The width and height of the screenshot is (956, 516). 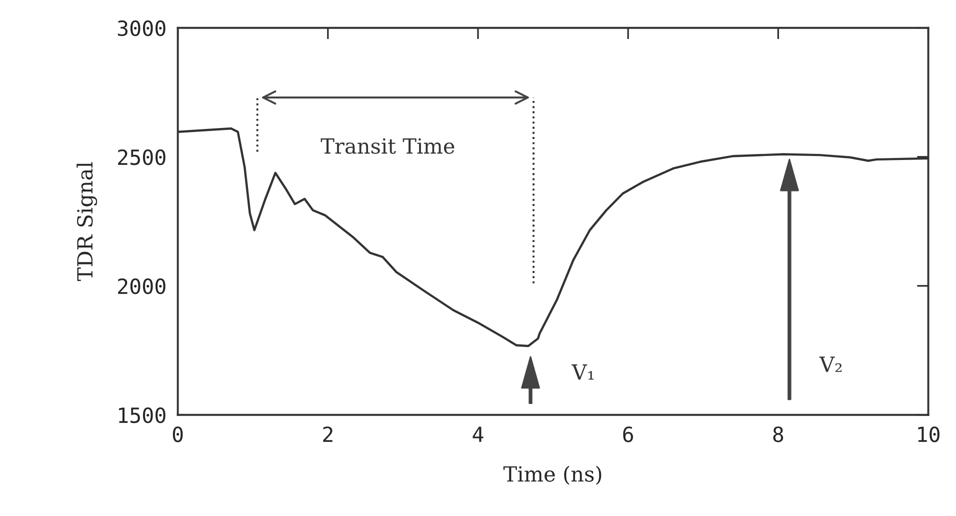 What do you see at coordinates (478, 434) in the screenshot?
I see `x-tick-label: 4` at bounding box center [478, 434].